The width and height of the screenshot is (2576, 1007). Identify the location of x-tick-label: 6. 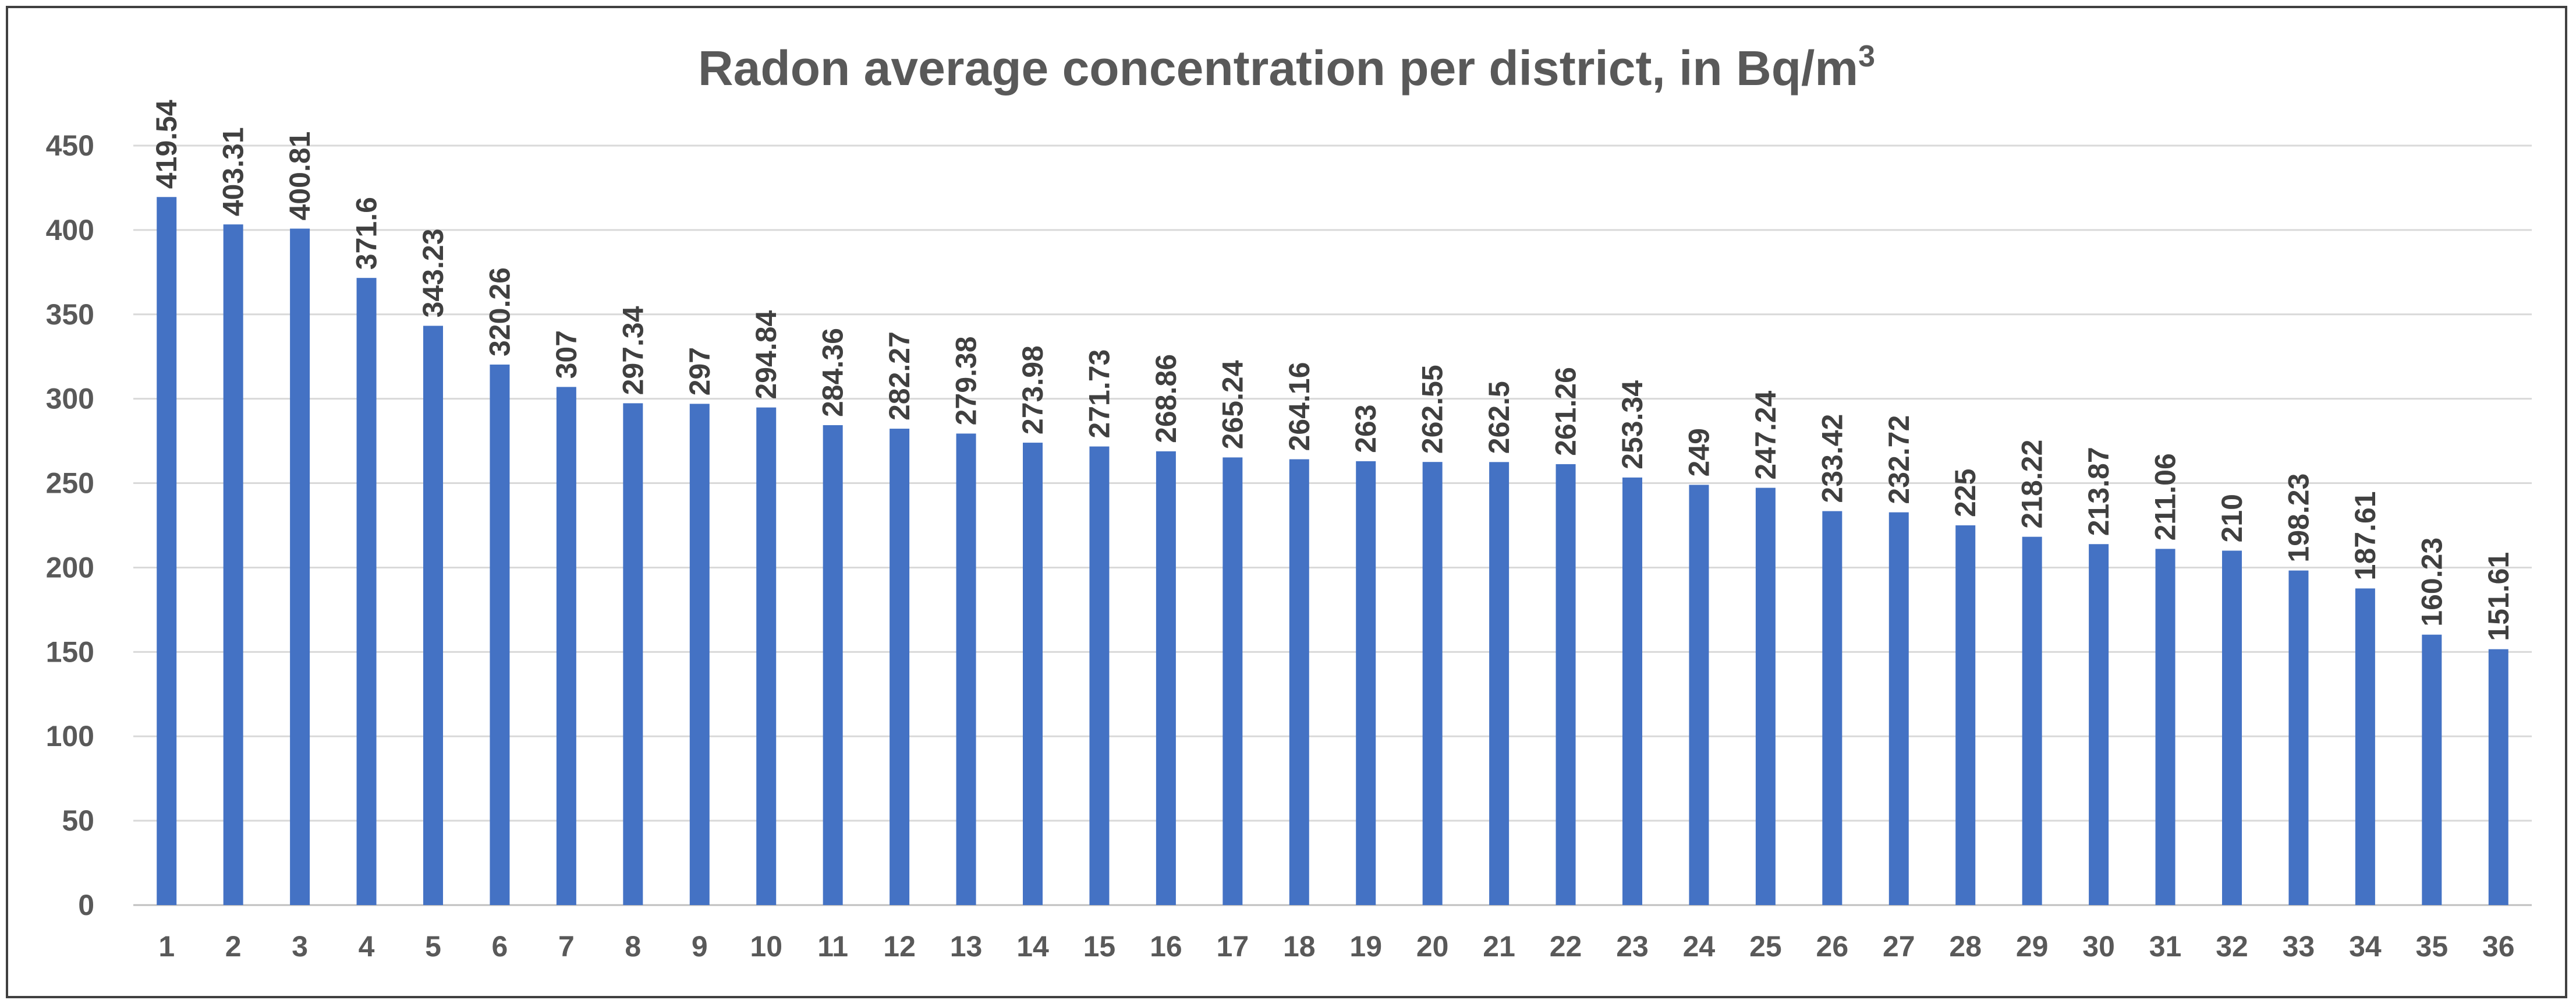
(500, 947).